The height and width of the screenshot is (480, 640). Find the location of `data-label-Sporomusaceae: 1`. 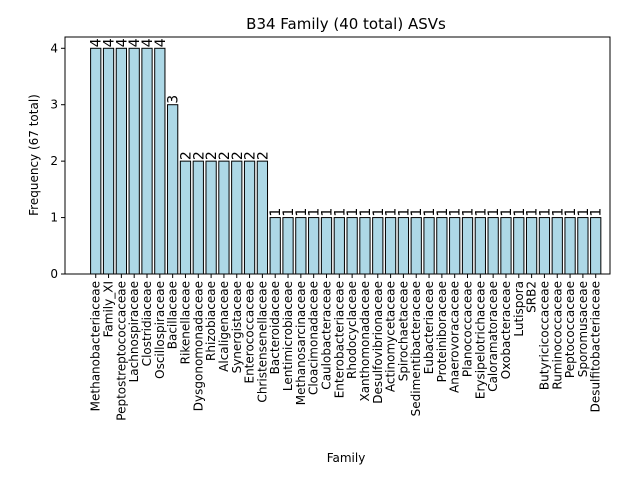

data-label-Sporomusaceae: 1 is located at coordinates (584, 212).